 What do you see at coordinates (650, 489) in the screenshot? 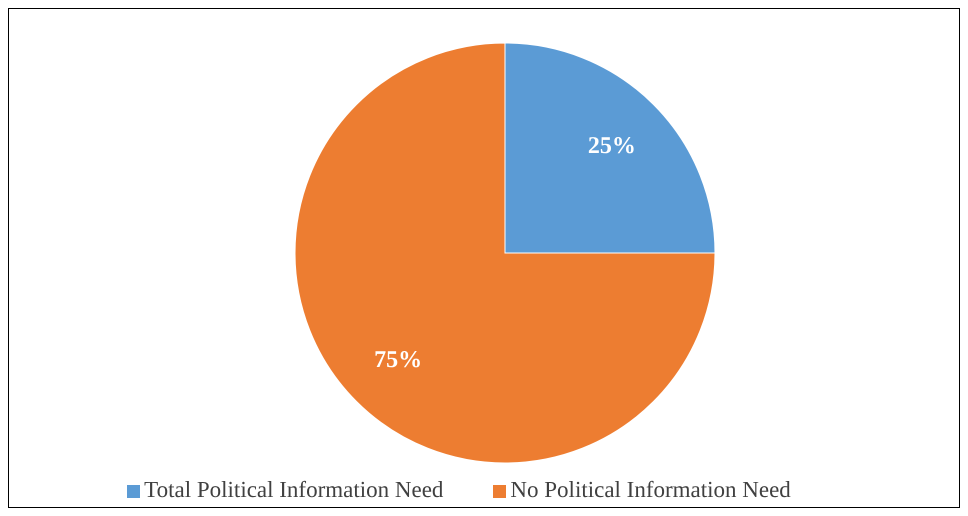
I see `legend-label: No Political Information Need` at bounding box center [650, 489].